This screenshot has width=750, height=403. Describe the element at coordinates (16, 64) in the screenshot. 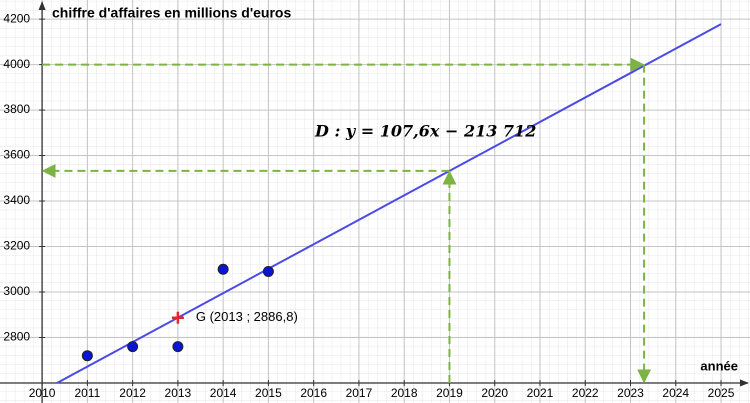

I see `y-tick-label: 4000` at that location.